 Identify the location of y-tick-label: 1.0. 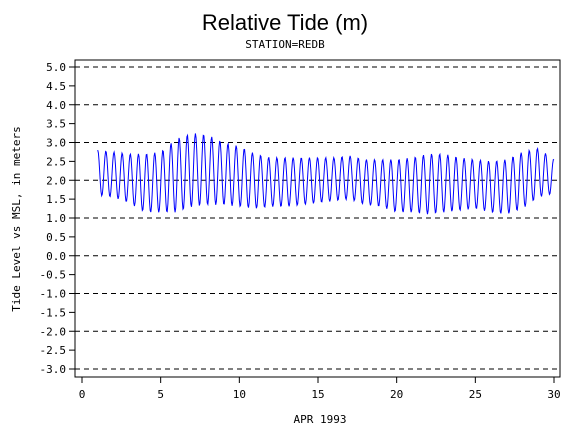
(56, 218).